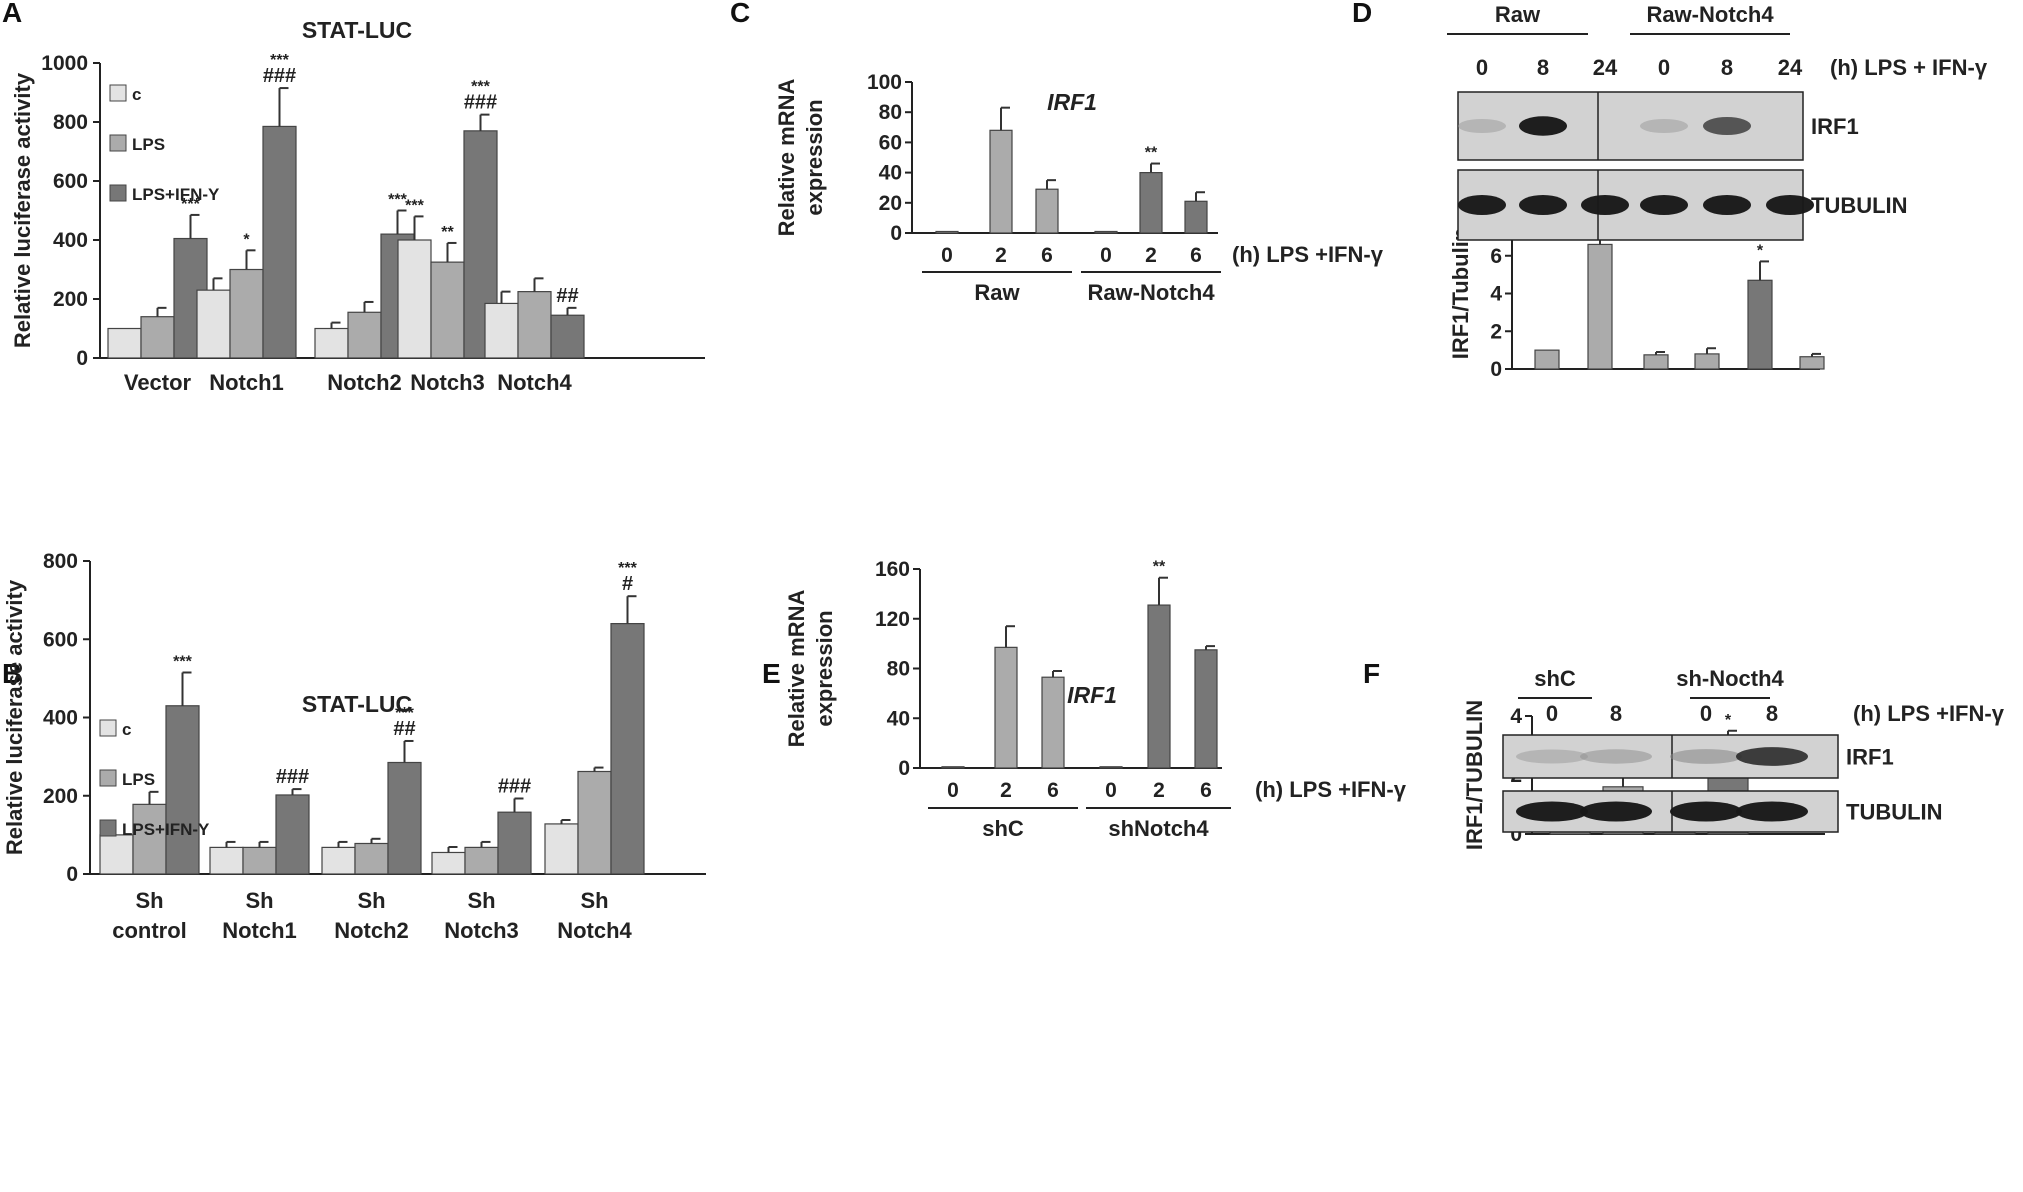 Image resolution: width=2023 pixels, height=1192 pixels. Describe the element at coordinates (1605, 67) in the screenshot. I see `blot-lane-label: 24` at that location.